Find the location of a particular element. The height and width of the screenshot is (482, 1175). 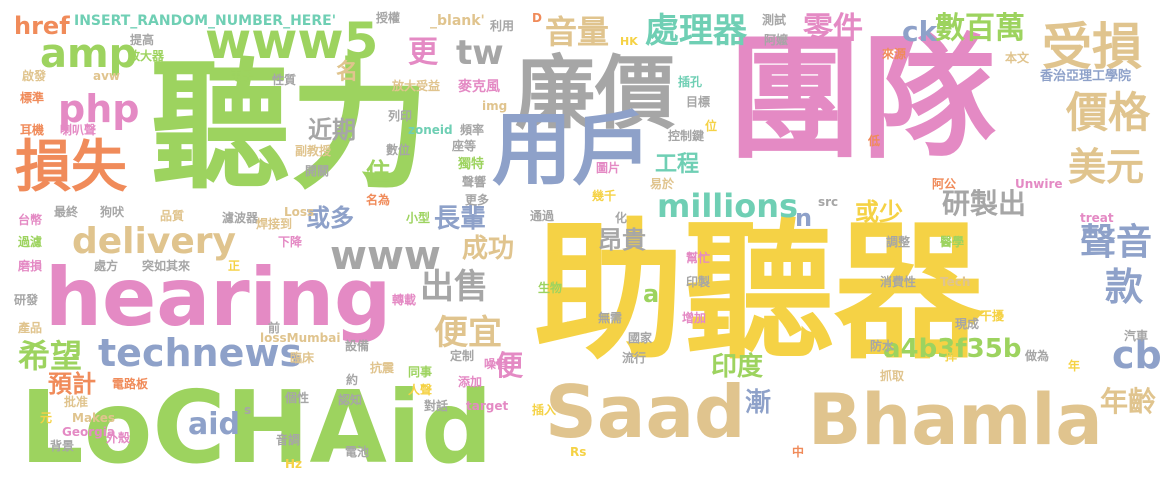

cloud-word: 住 is located at coordinates (378, 172).